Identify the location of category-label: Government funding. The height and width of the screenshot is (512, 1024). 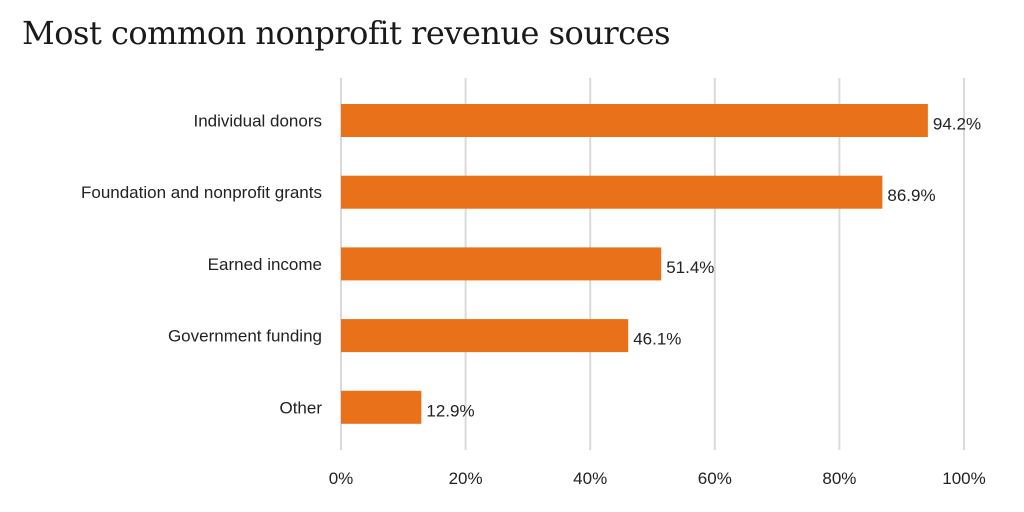
(245, 336).